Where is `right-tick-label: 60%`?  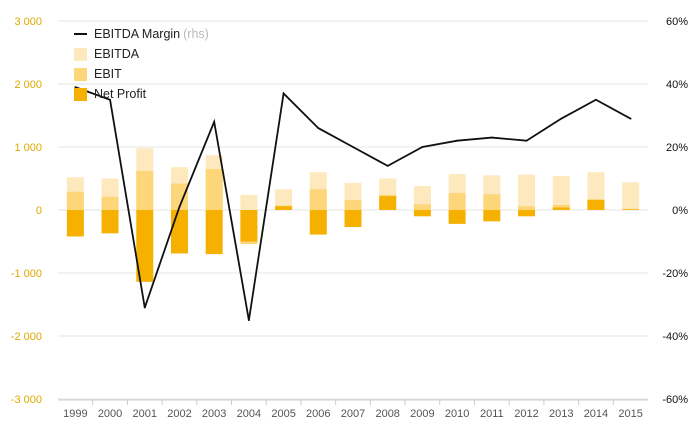
right-tick-label: 60% is located at coordinates (677, 22).